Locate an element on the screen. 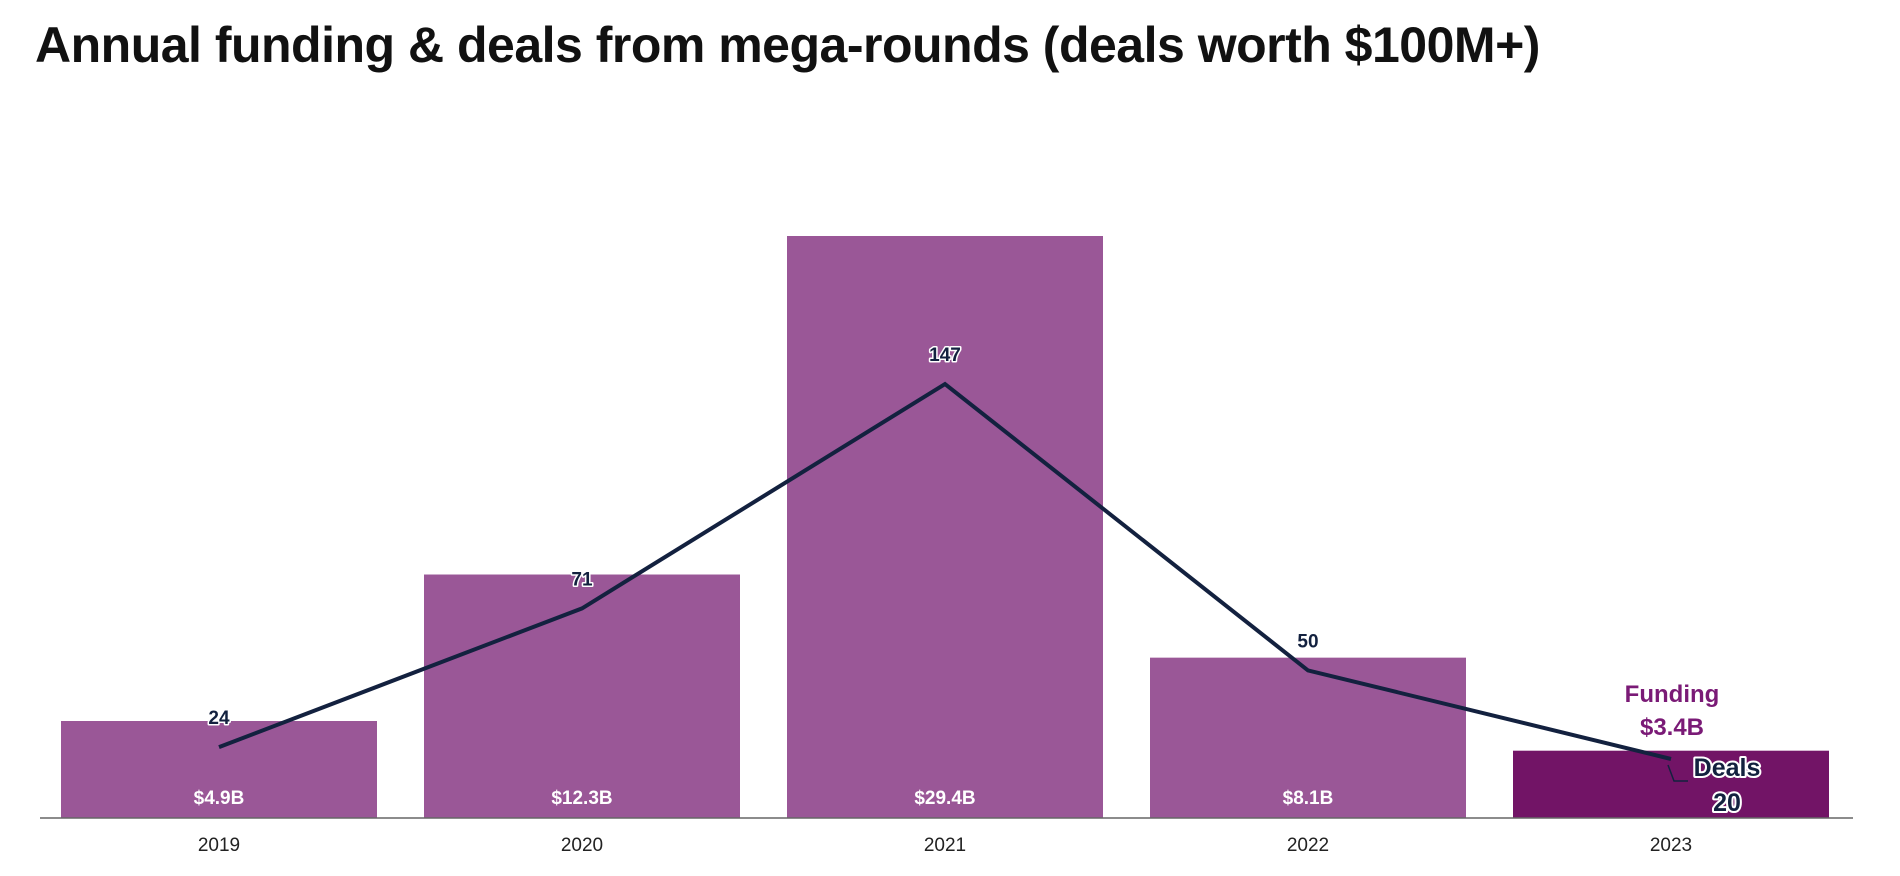  funding-bar-labels: $4.9B $12.3B $29.4B $8.1B is located at coordinates (764, 798).